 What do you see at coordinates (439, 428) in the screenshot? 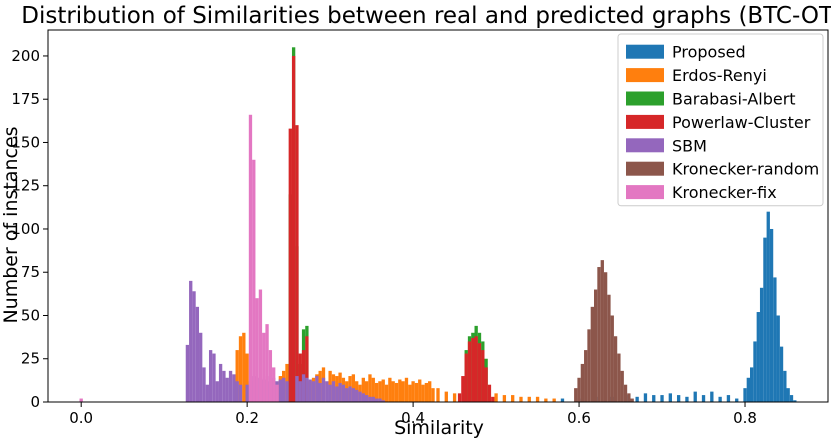
I see `x-axis-label: Similarity` at bounding box center [439, 428].